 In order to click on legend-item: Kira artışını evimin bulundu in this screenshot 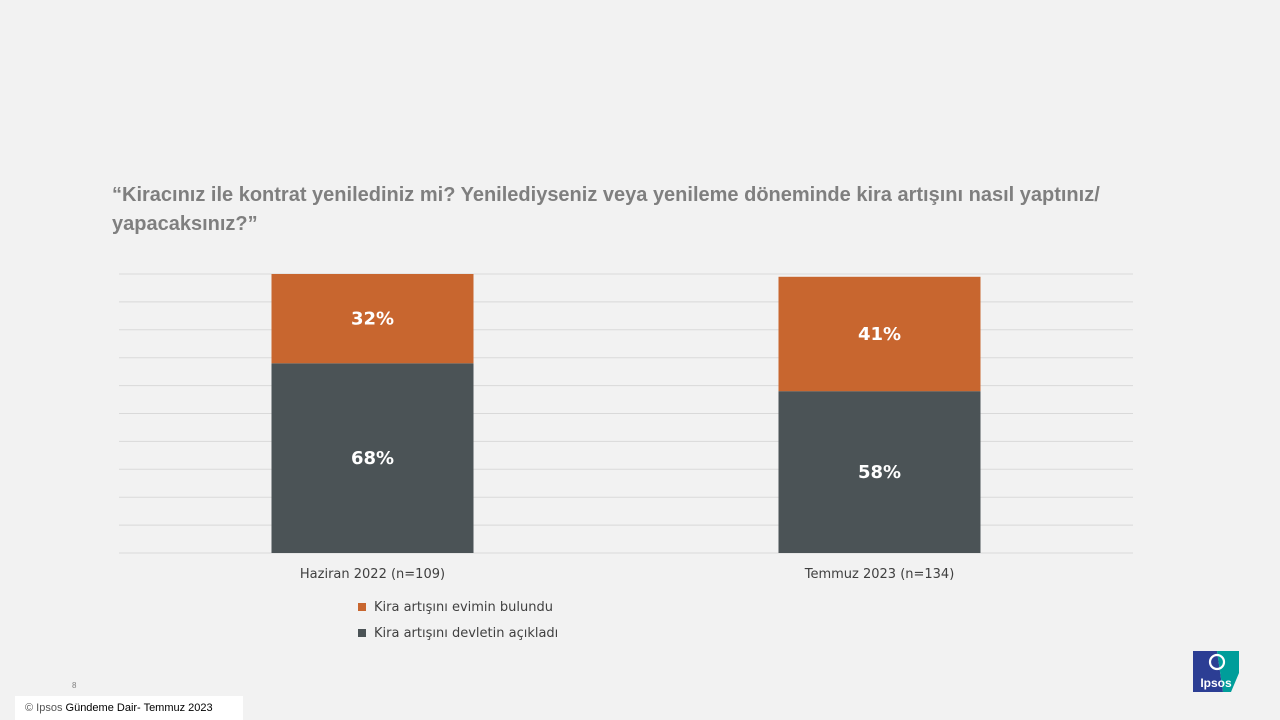, I will do `click(458, 607)`.